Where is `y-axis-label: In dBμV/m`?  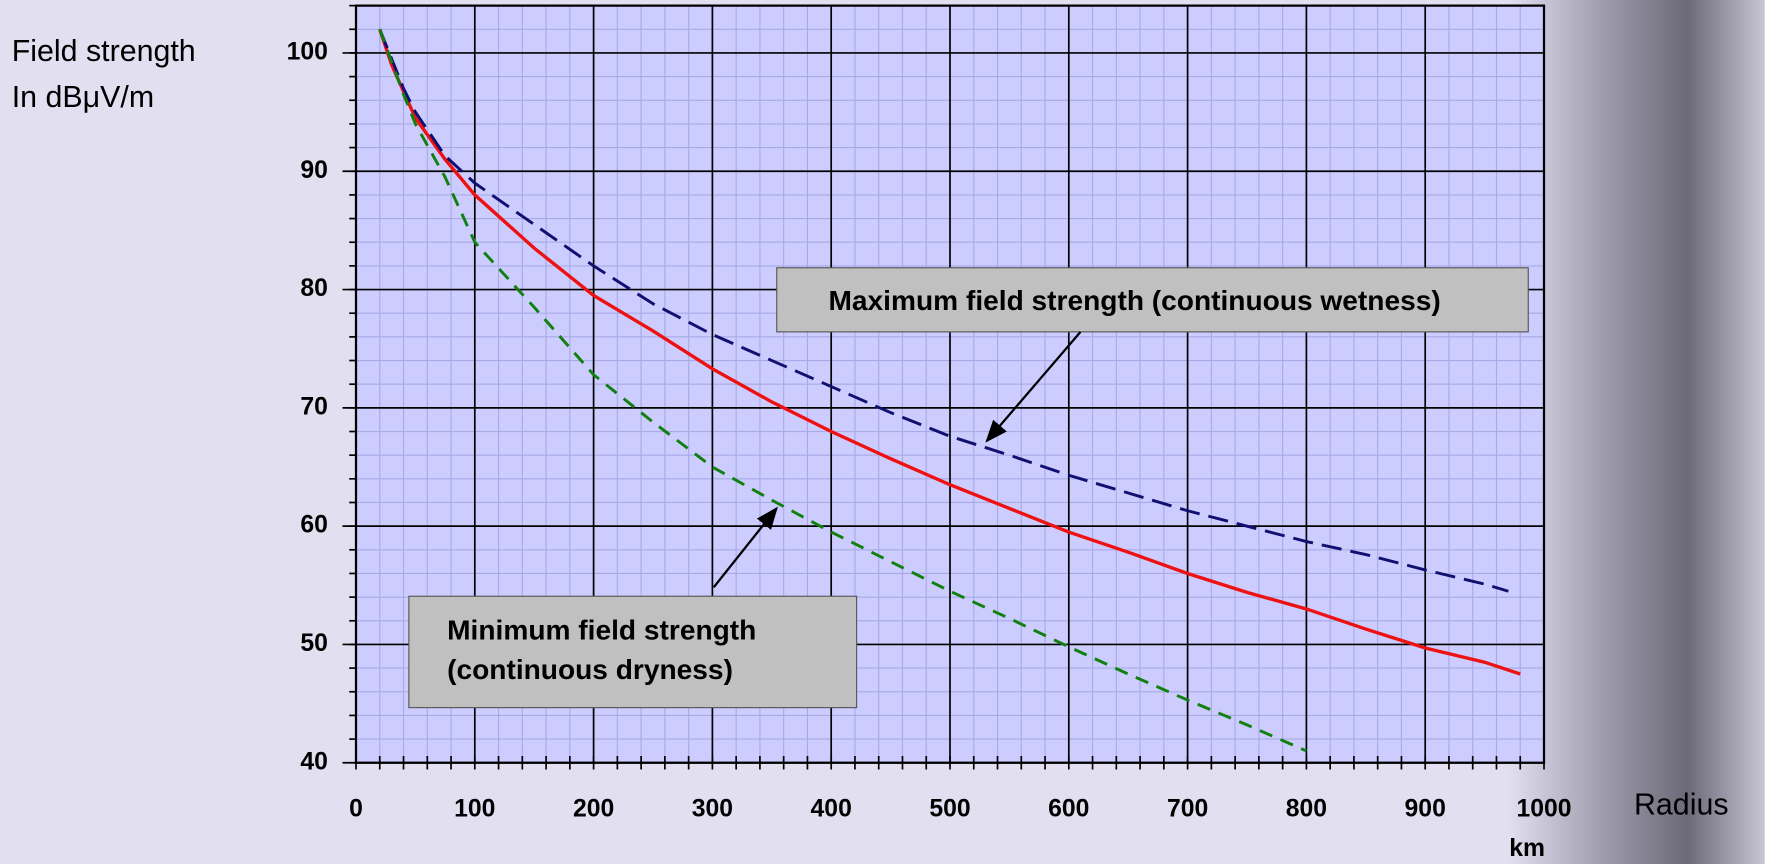 y-axis-label: In dBμV/m is located at coordinates (83, 97).